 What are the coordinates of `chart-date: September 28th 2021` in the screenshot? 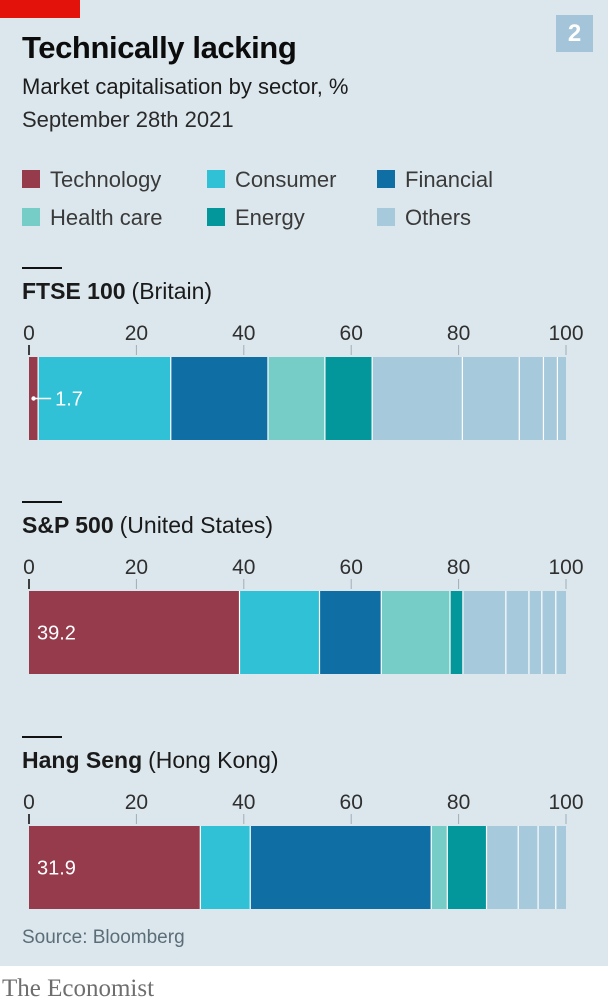 It's located at (128, 119).